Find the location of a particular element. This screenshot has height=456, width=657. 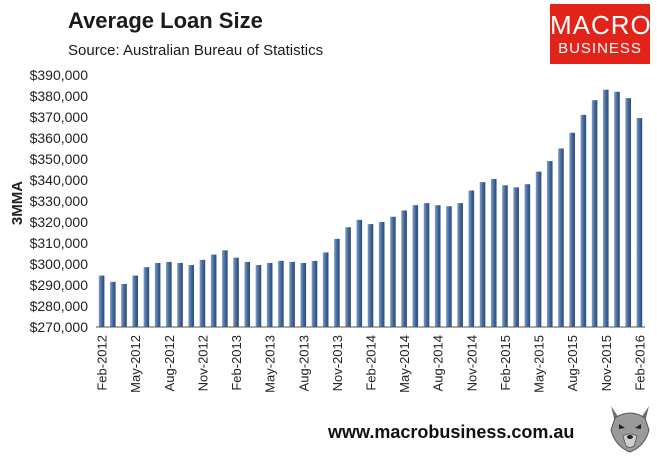

chart-title: Average Loan Size is located at coordinates (165, 20).